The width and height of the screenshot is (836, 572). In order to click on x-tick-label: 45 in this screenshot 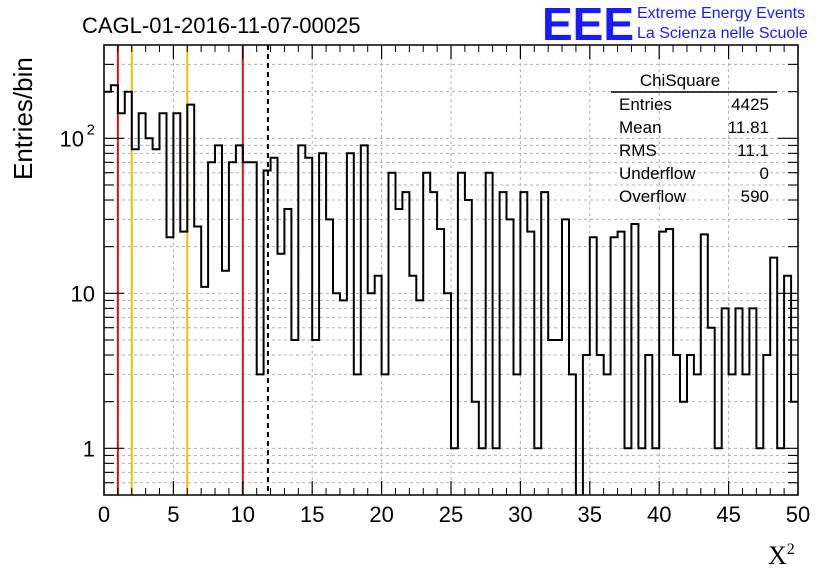, I will do `click(728, 514)`.